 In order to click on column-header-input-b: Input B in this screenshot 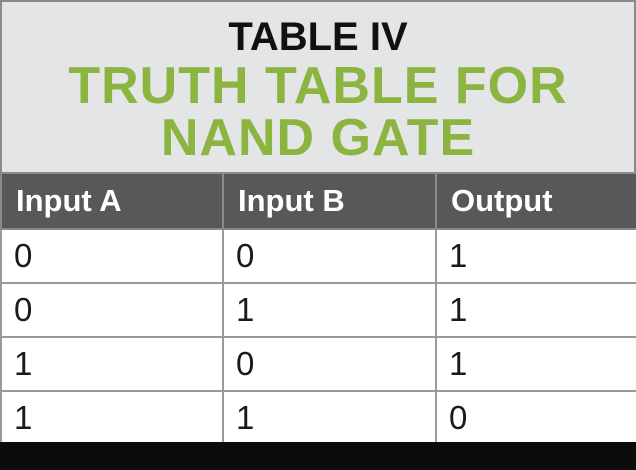, I will do `click(329, 201)`.